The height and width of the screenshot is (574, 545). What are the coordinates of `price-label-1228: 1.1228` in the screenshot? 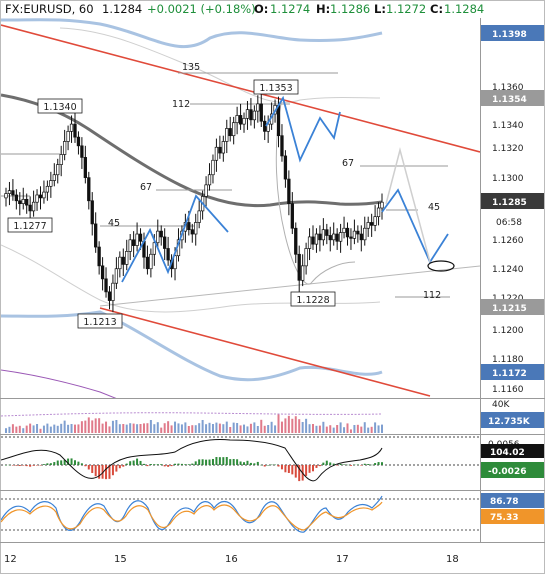 It's located at (313, 299).